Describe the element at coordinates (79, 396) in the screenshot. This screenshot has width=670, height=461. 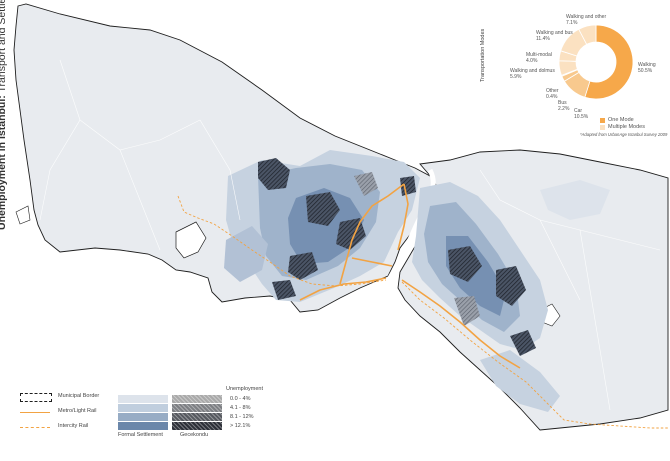
I see `municipal-border-label: Municipal Border` at that location.